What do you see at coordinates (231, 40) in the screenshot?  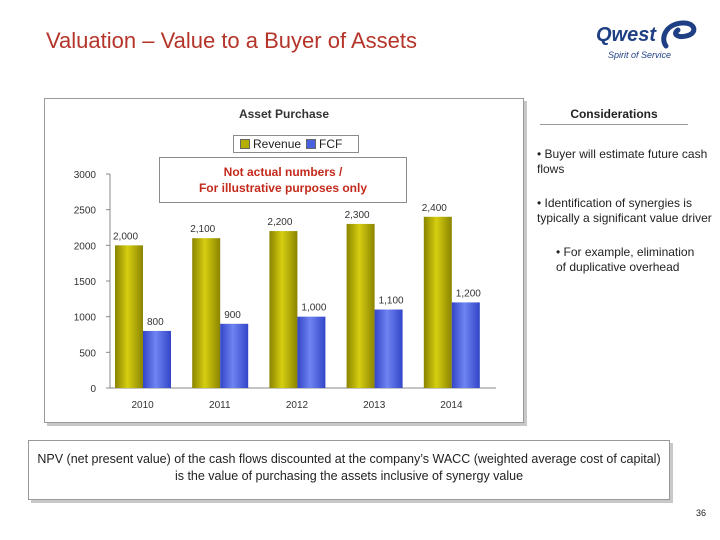 I see `slide-title: Valuation – Value to a Buyer of Assets` at bounding box center [231, 40].